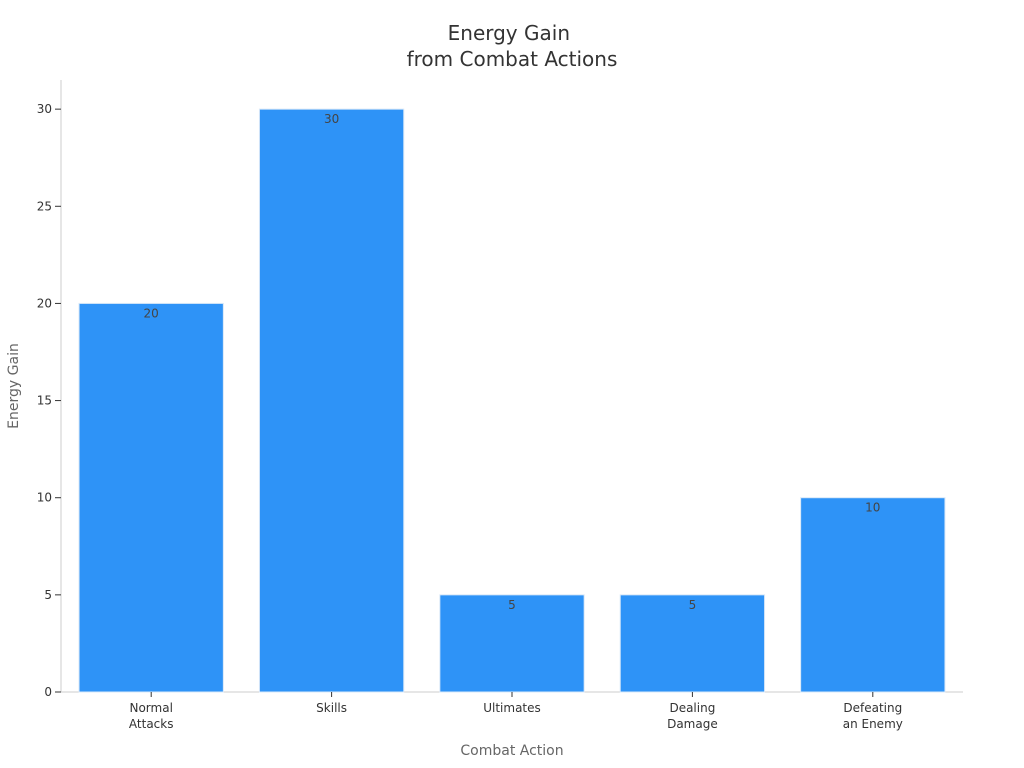 The image size is (1024, 768). Describe the element at coordinates (14, 386) in the screenshot. I see `y-axis-label: Energy Gain` at that location.